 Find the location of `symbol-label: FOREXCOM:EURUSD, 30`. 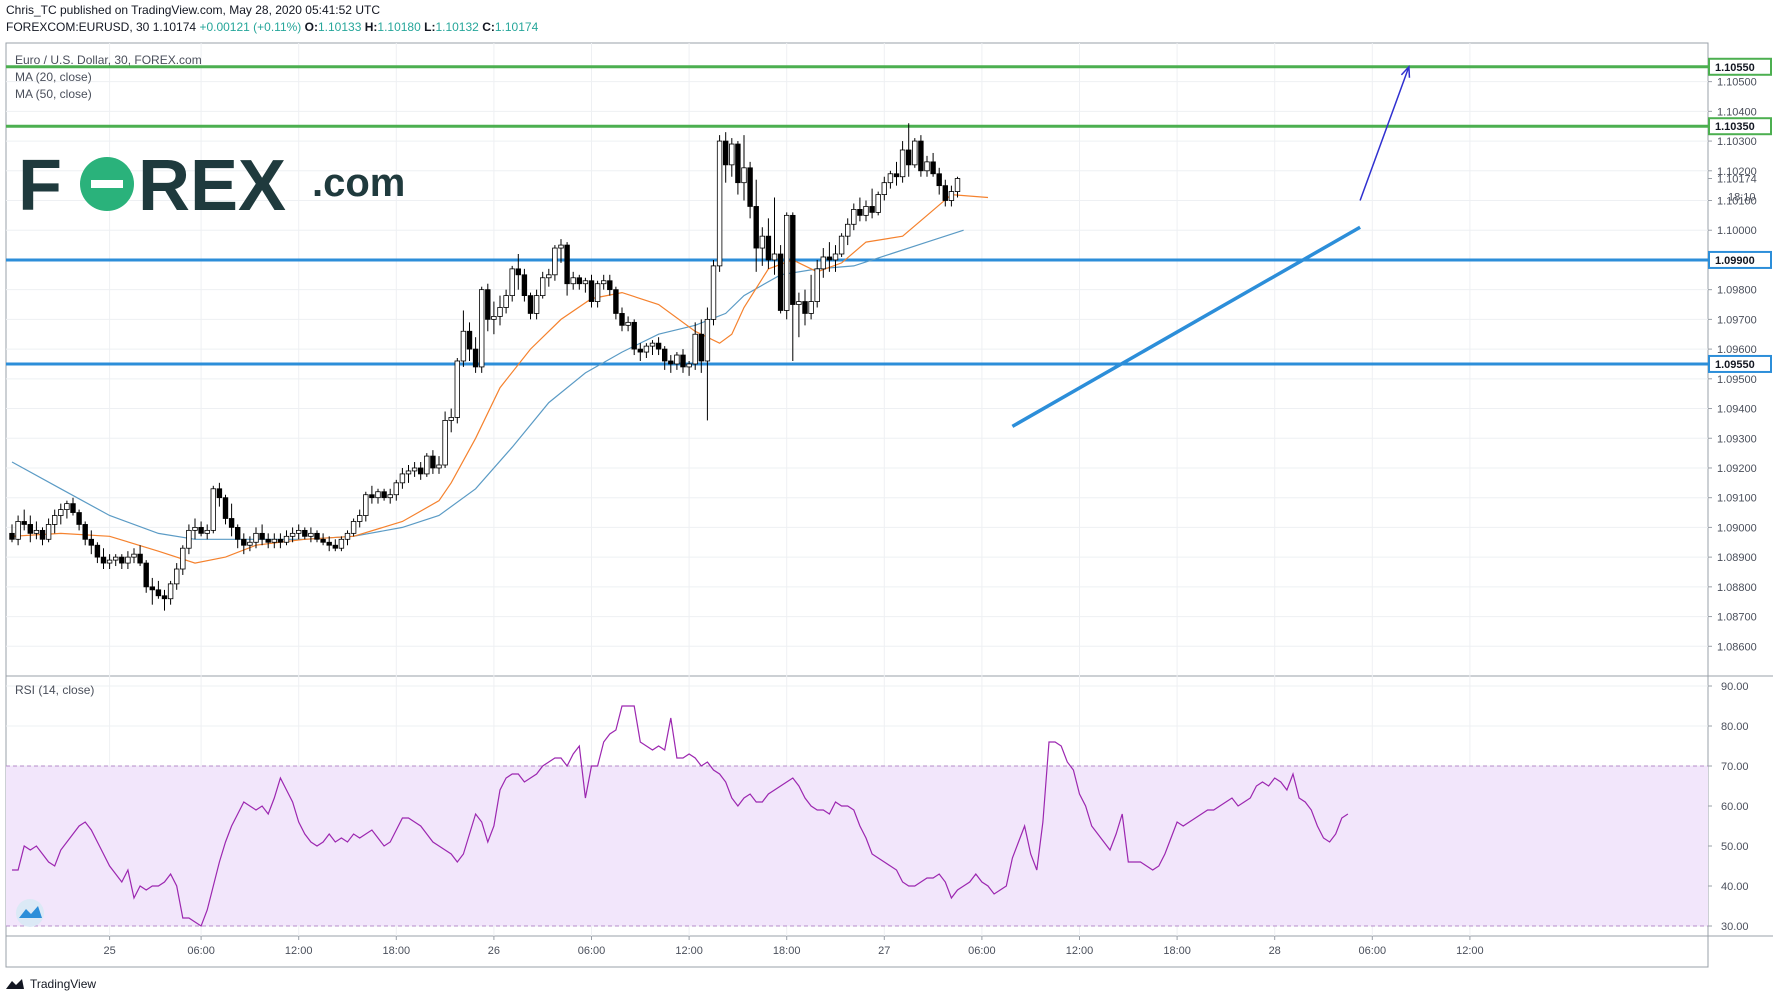

symbol-label: FOREXCOM:EURUSD, 30 is located at coordinates (78, 27).